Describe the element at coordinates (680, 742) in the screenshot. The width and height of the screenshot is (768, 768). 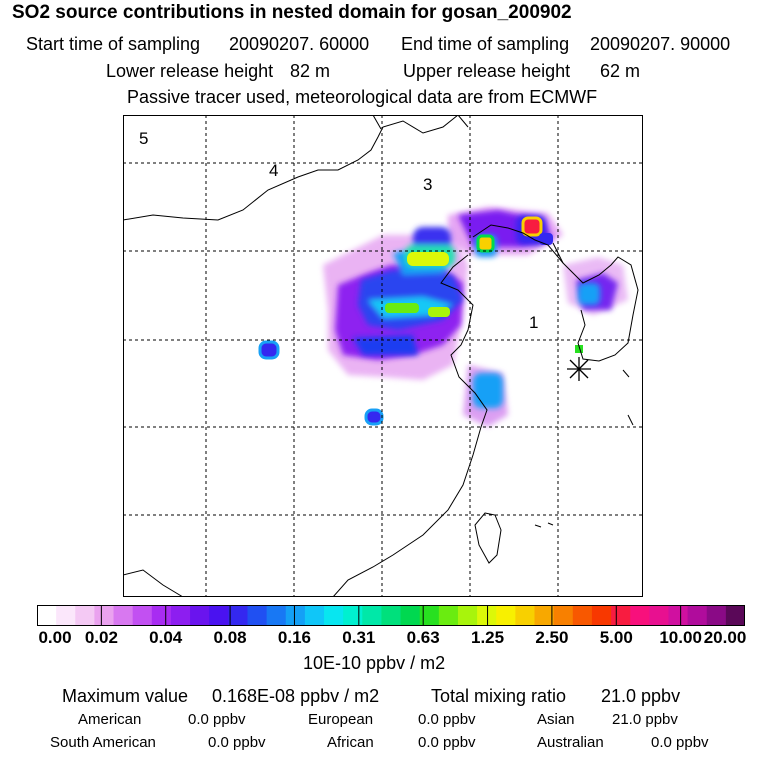
I see `region-australian-value: 0.0 ppbv` at that location.